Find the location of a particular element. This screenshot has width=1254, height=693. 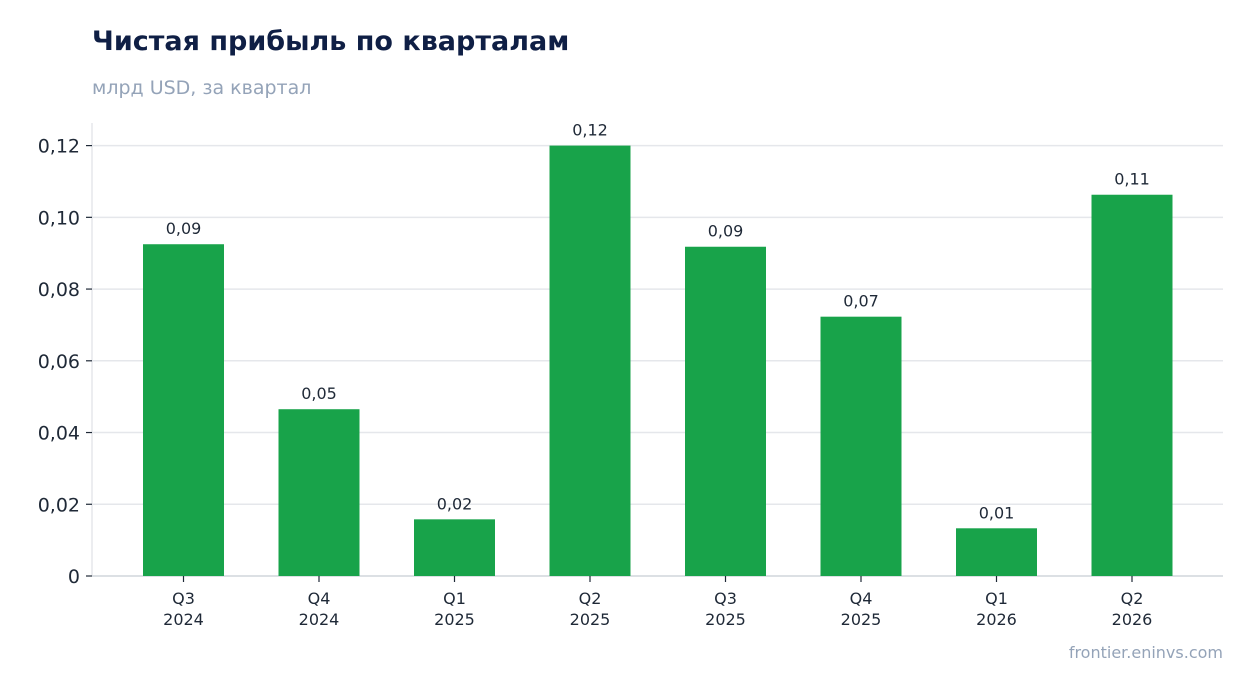

y-tick-label: 0,04 is located at coordinates (59, 434).